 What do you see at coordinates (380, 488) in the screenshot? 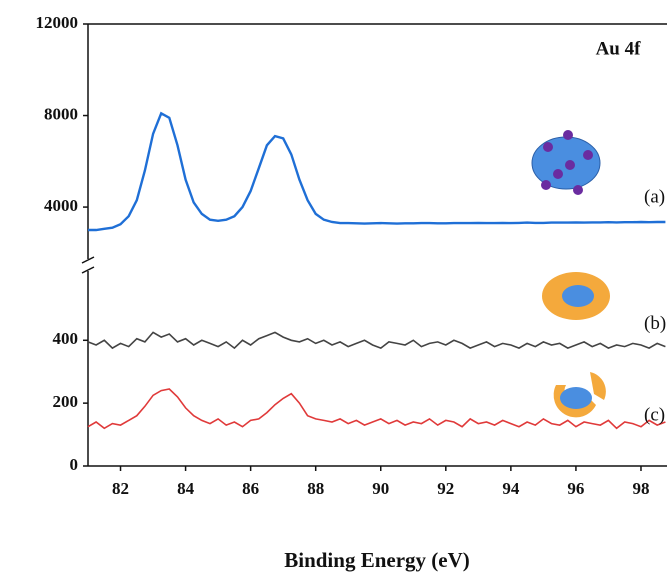
I see `x-tick-label: 90` at bounding box center [380, 488].